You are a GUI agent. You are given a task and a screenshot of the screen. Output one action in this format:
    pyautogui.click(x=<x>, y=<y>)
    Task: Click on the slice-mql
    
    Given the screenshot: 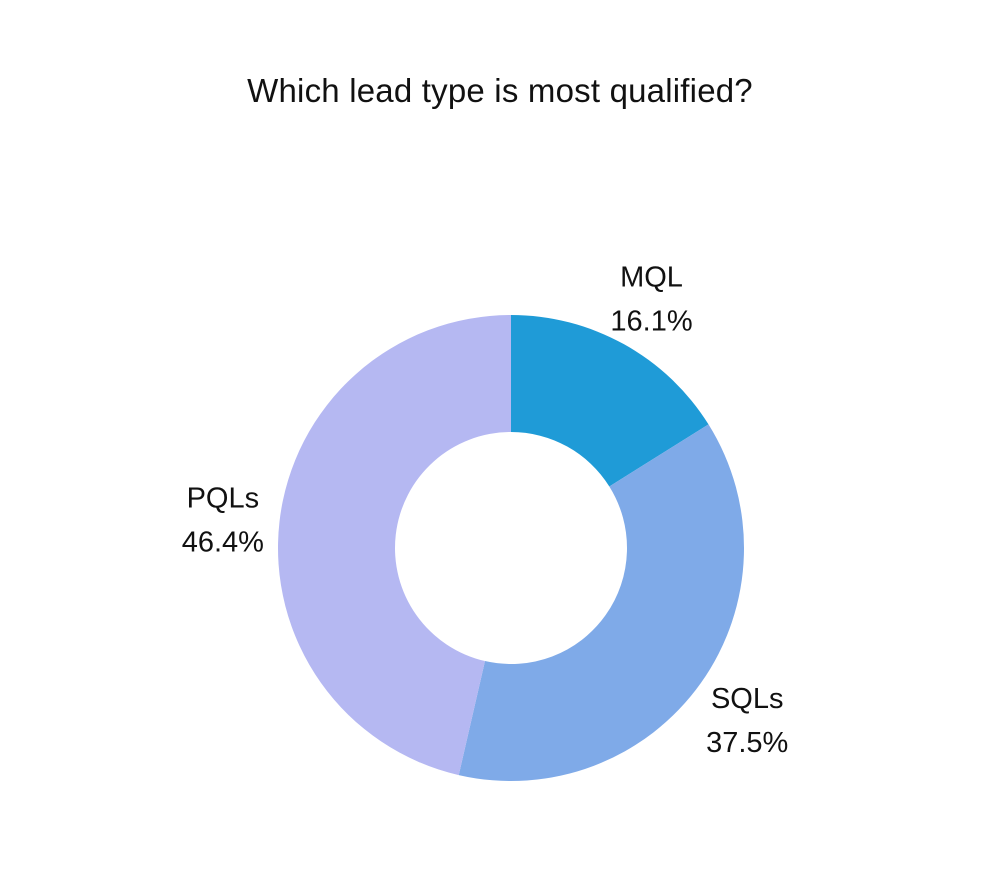 What is the action you would take?
    pyautogui.click(x=610, y=401)
    